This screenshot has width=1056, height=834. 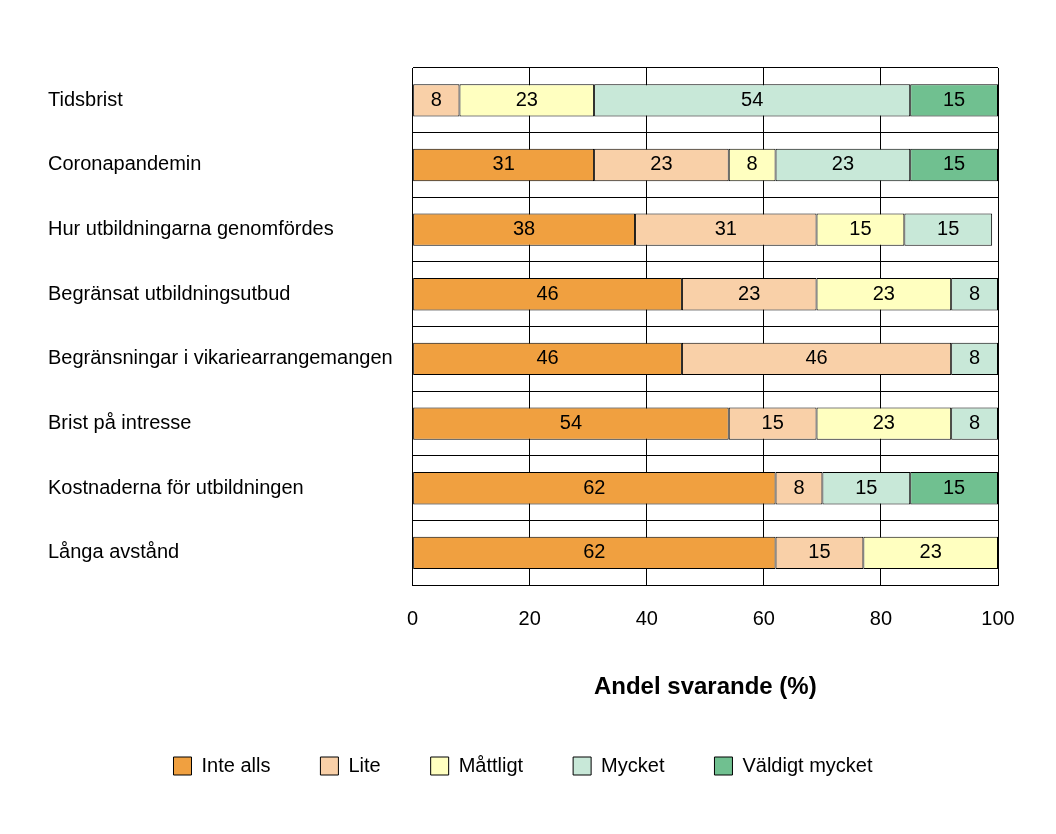 What do you see at coordinates (881, 617) in the screenshot?
I see `x-tick-label: 80` at bounding box center [881, 617].